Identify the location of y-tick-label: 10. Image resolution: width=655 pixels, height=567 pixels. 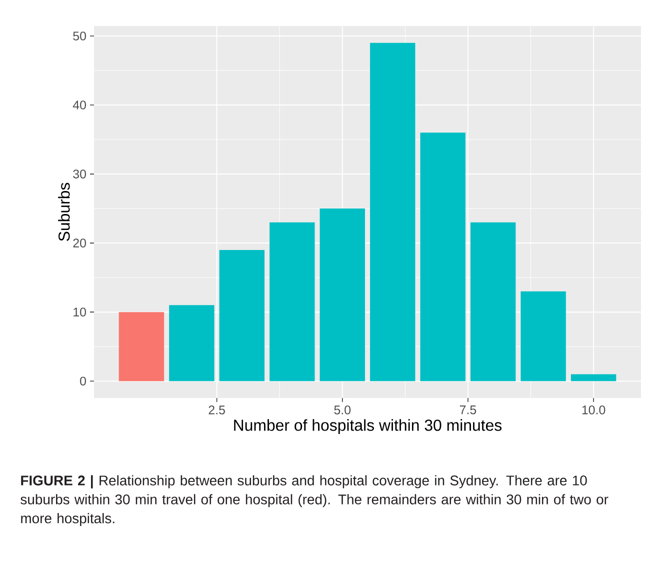
(80, 312).